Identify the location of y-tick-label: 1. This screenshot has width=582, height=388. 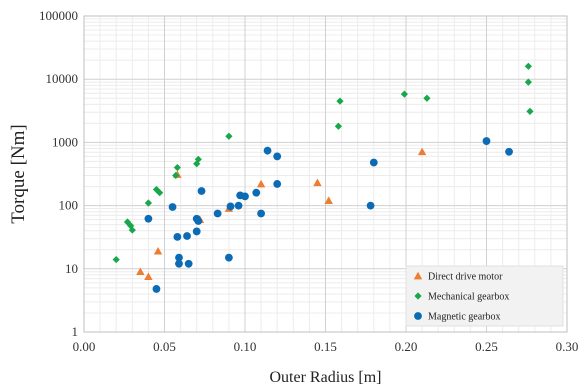
(75, 331).